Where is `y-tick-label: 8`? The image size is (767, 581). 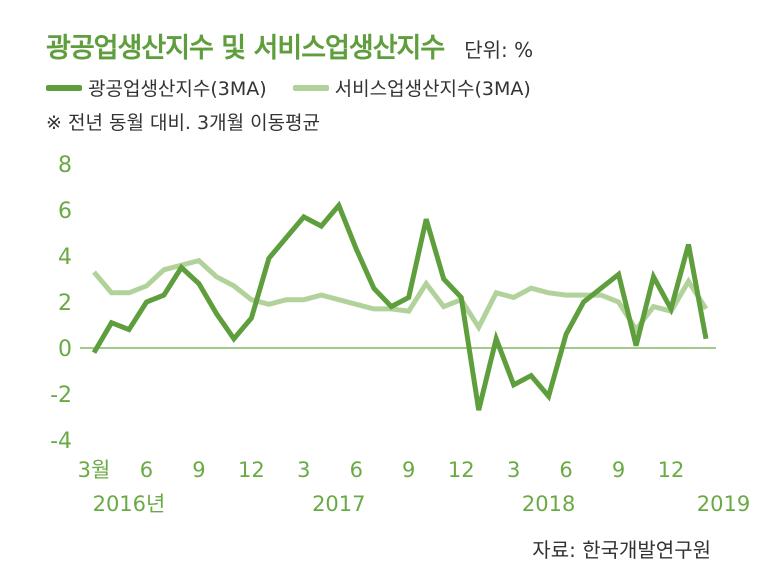 y-tick-label: 8 is located at coordinates (65, 165).